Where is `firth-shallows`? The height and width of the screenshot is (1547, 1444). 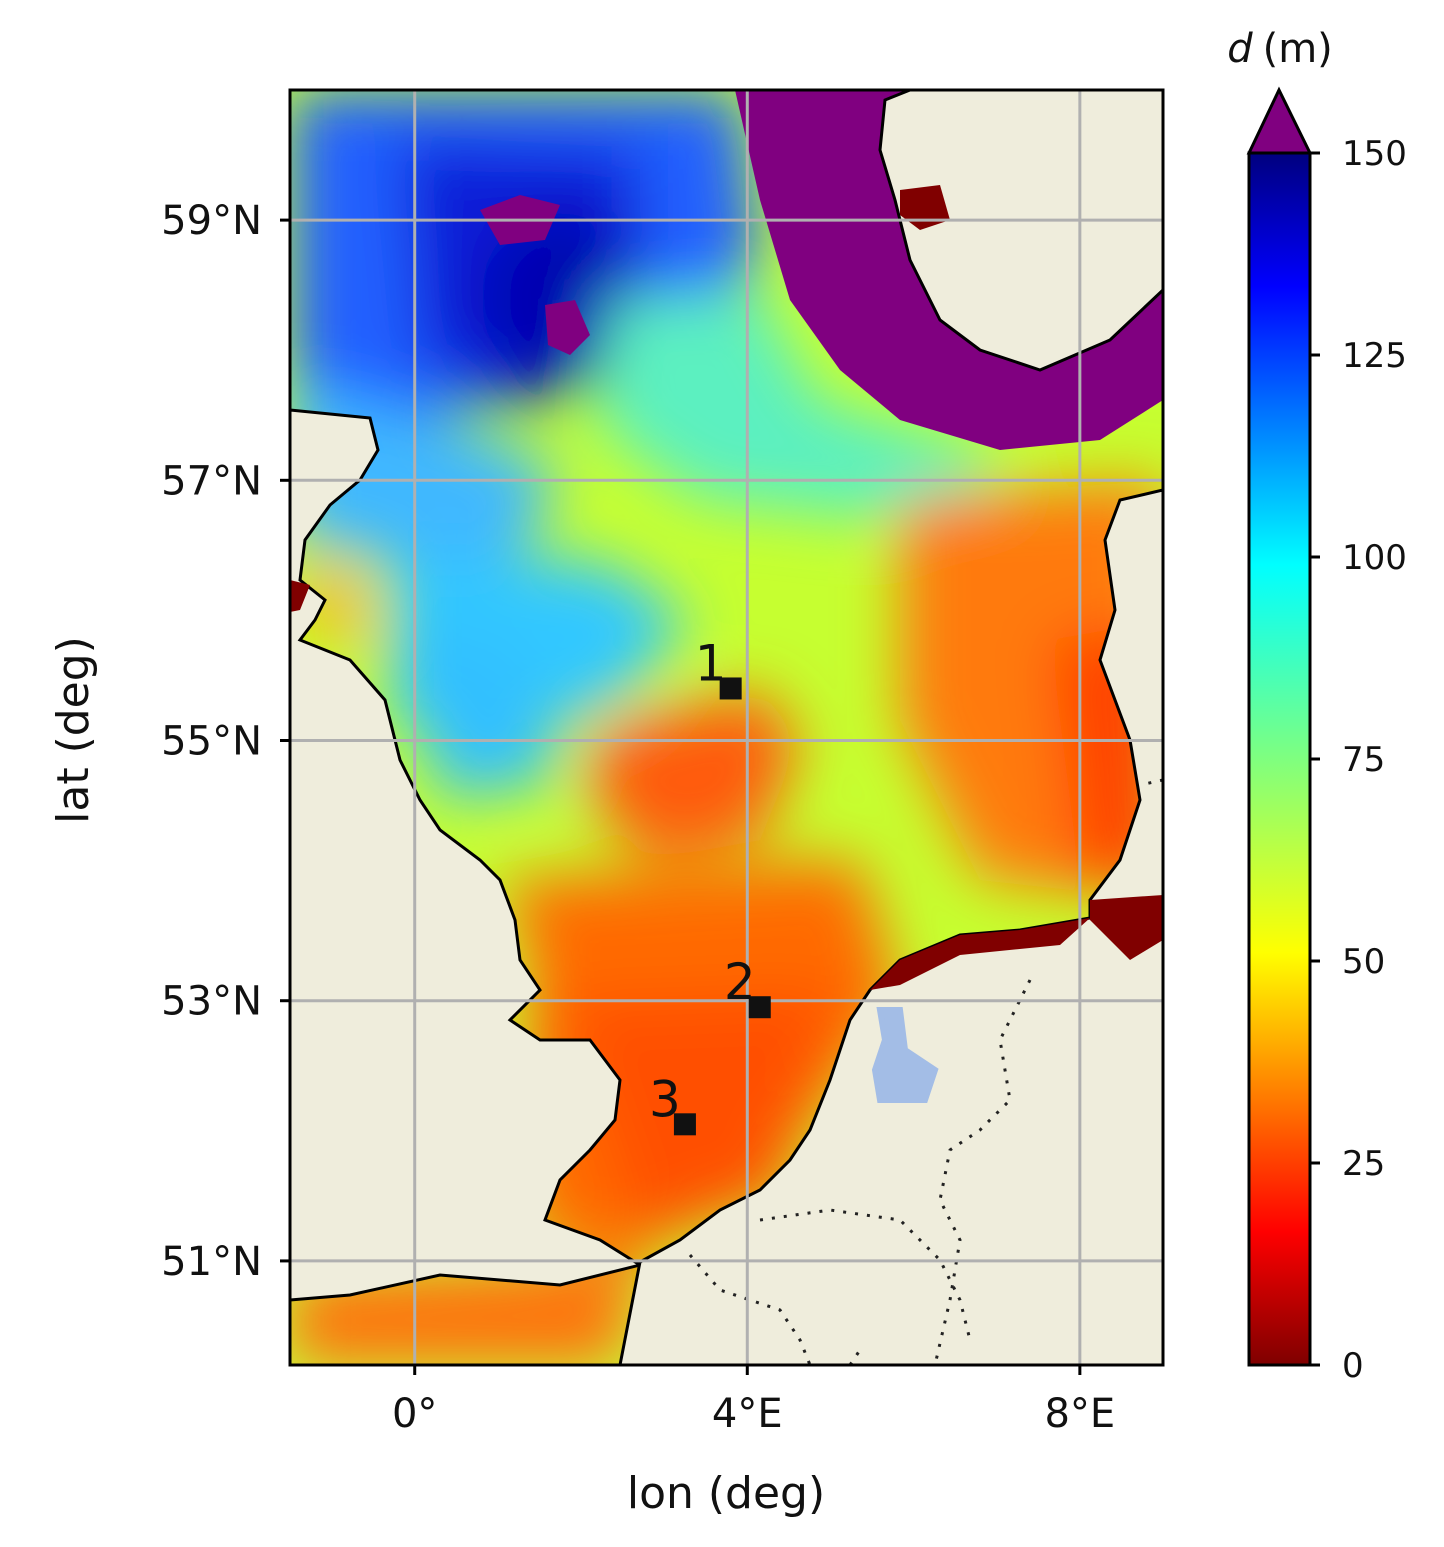
firth-shallows is located at coordinates (300, 596).